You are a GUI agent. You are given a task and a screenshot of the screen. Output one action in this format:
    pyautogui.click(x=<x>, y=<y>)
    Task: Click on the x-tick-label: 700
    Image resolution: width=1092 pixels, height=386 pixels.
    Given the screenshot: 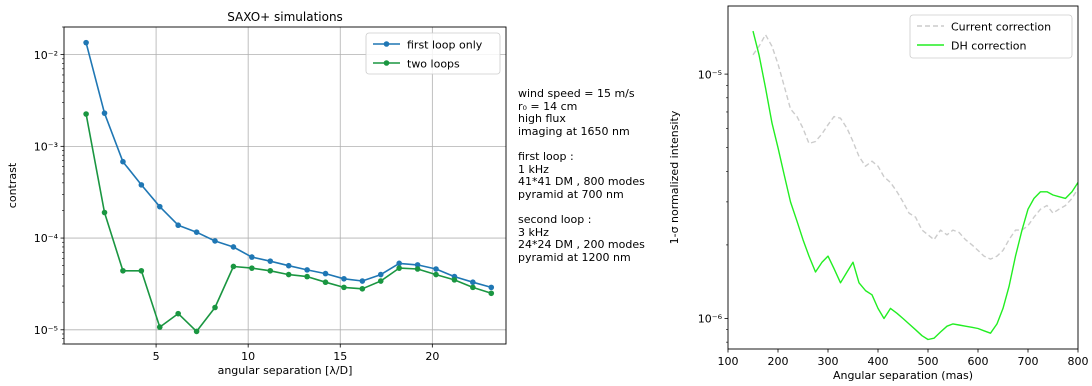 What is the action you would take?
    pyautogui.click(x=1028, y=361)
    